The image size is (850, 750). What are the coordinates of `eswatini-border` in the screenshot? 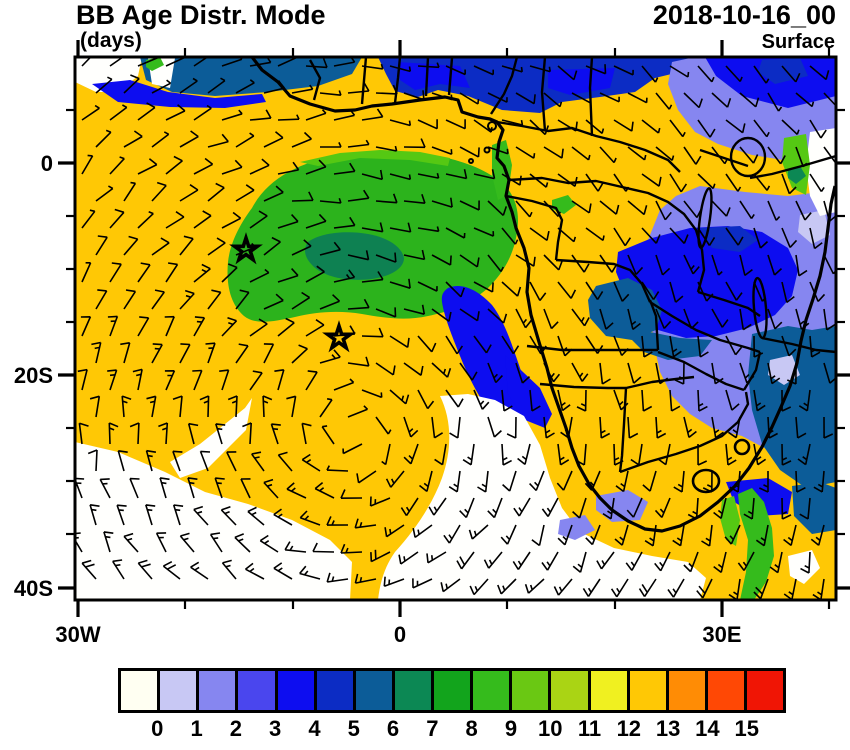 It's located at (742, 447).